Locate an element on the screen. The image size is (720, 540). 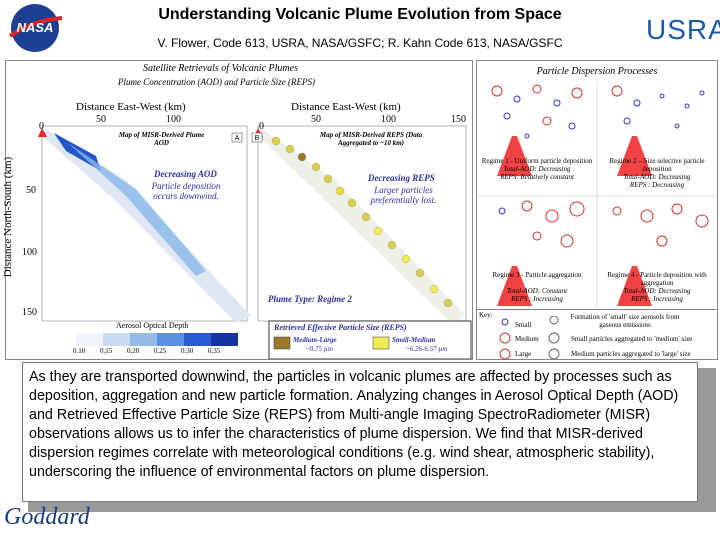
annotation-title: Decreasing REPS is located at coordinates (401, 178).